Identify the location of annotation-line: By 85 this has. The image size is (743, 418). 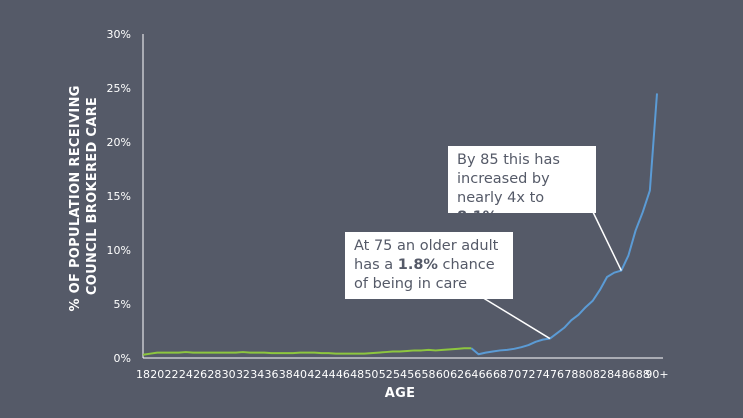
(522, 160).